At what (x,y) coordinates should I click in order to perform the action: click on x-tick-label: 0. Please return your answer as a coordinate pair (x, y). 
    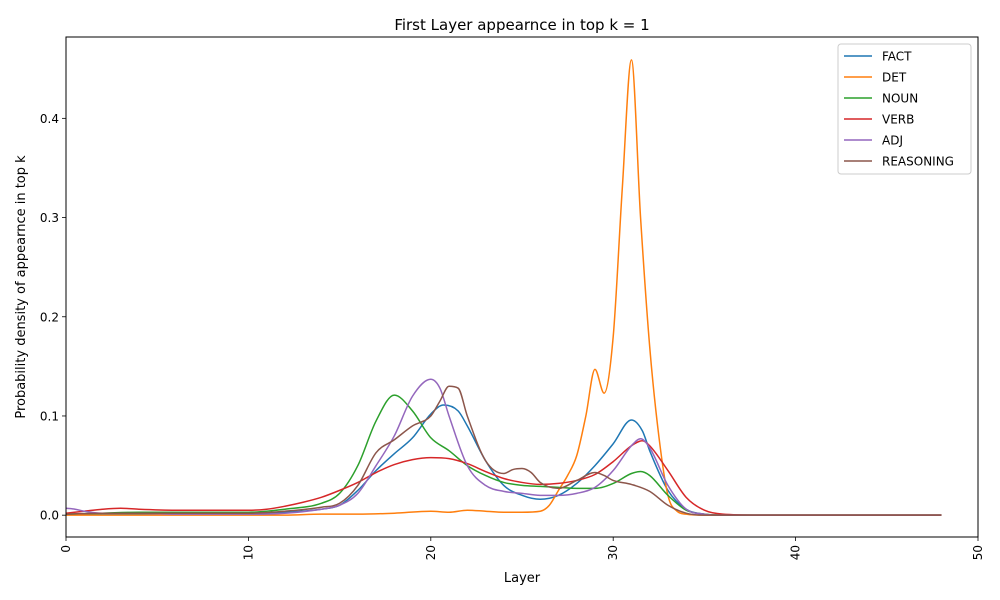
    Looking at the image, I should click on (66, 549).